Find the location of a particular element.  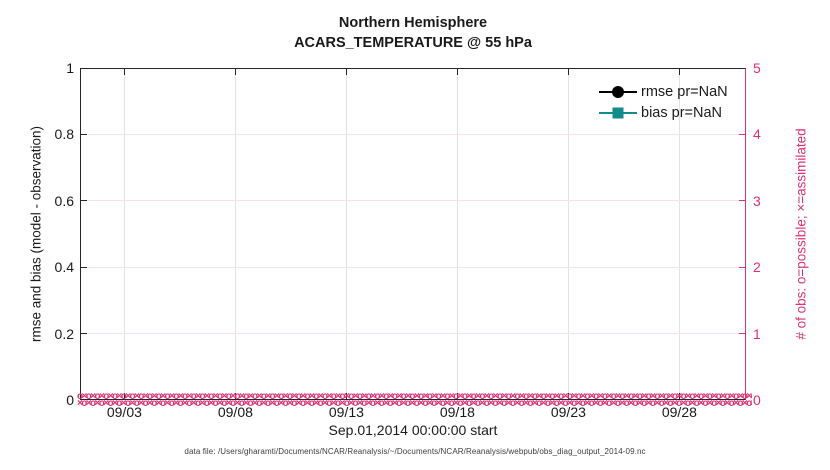

legend-item-rmse: rmse pr=NaN is located at coordinates (663, 91).